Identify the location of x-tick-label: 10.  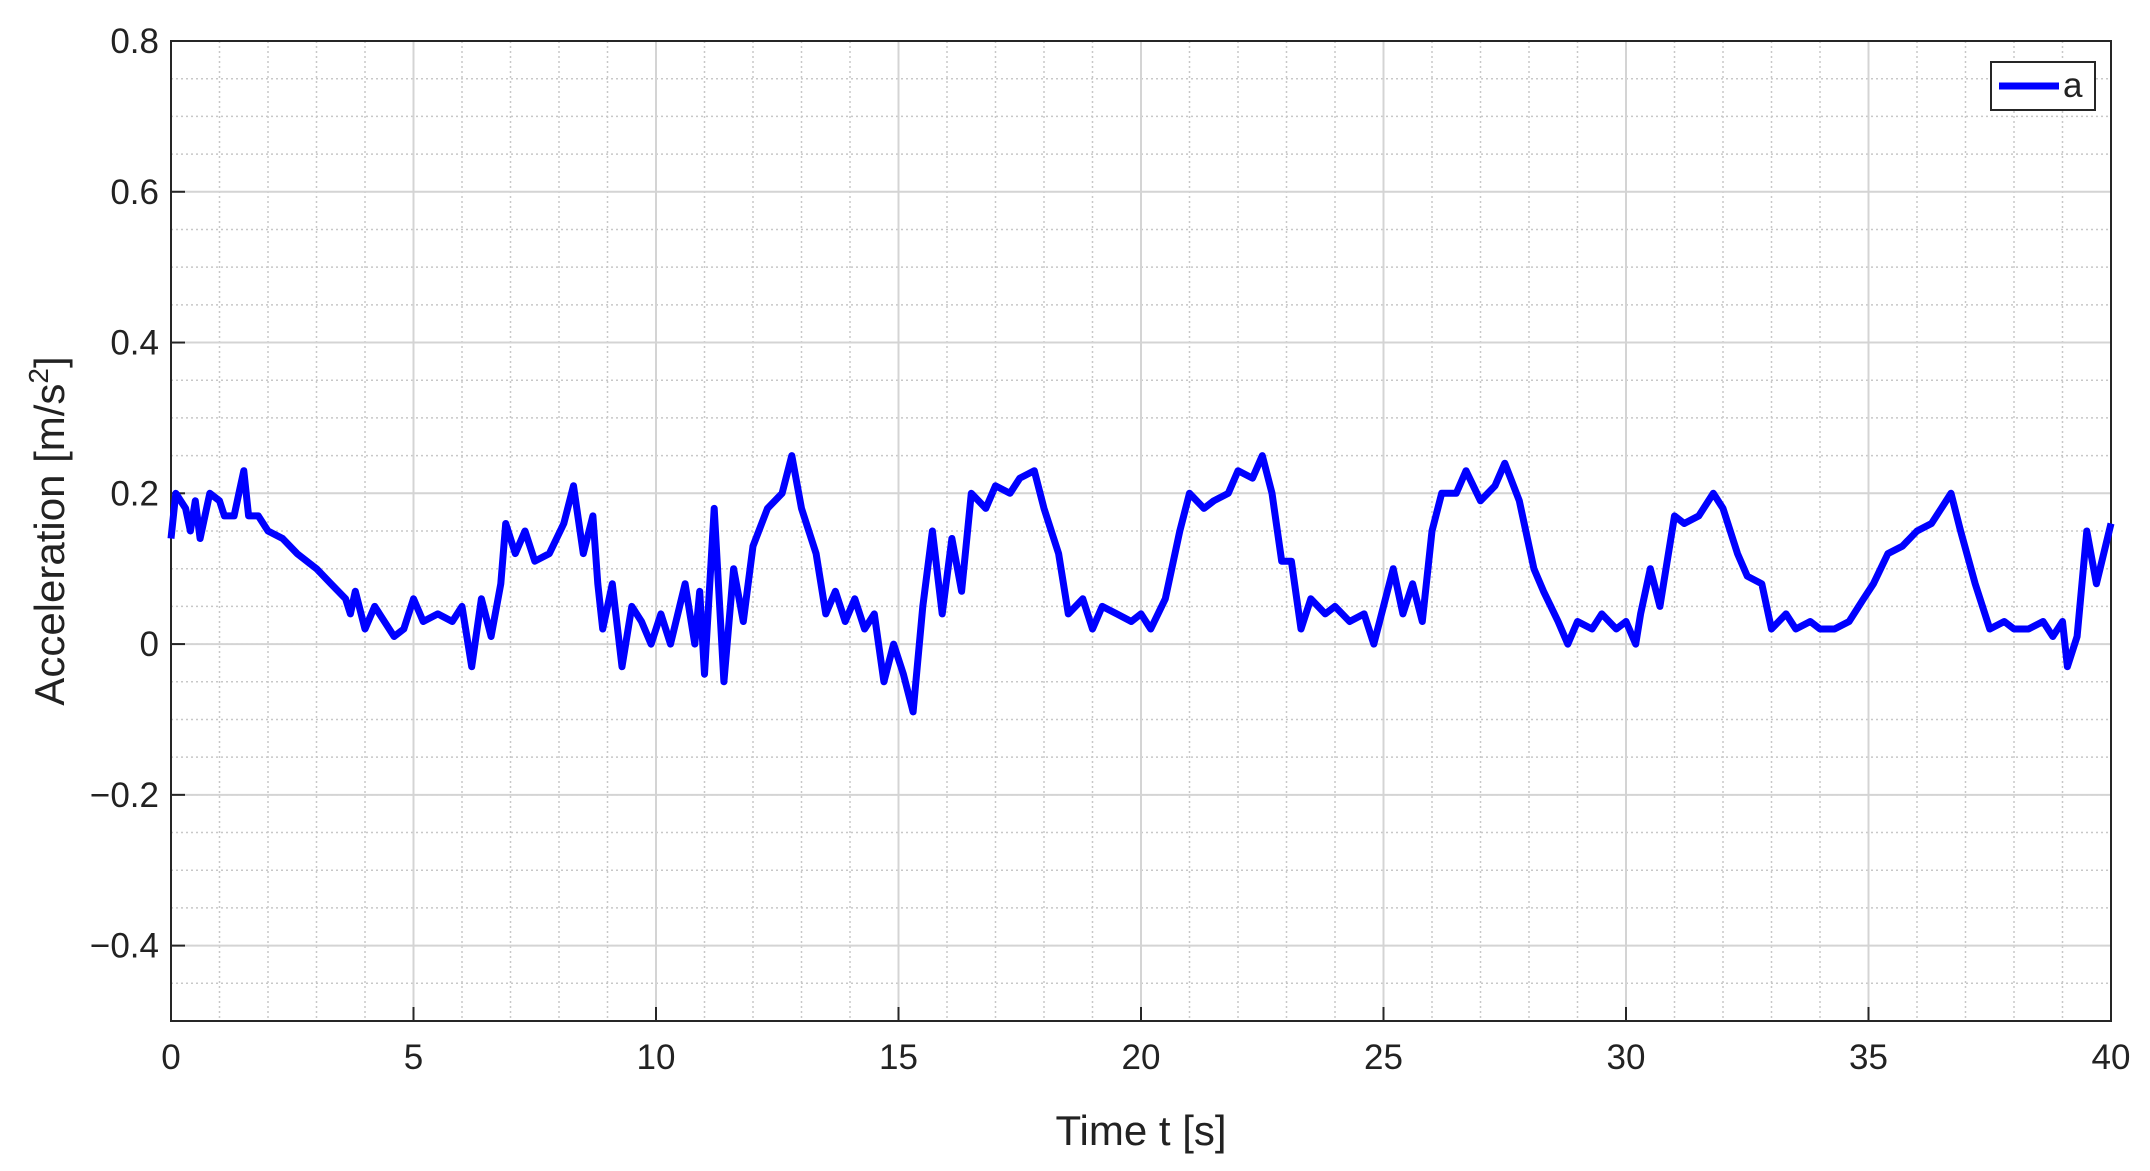
(656, 1057).